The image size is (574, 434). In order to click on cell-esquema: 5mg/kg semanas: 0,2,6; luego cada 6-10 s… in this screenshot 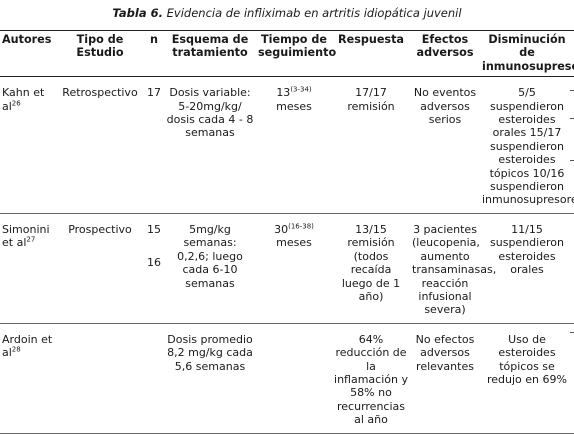, I will do `click(210, 268)`.